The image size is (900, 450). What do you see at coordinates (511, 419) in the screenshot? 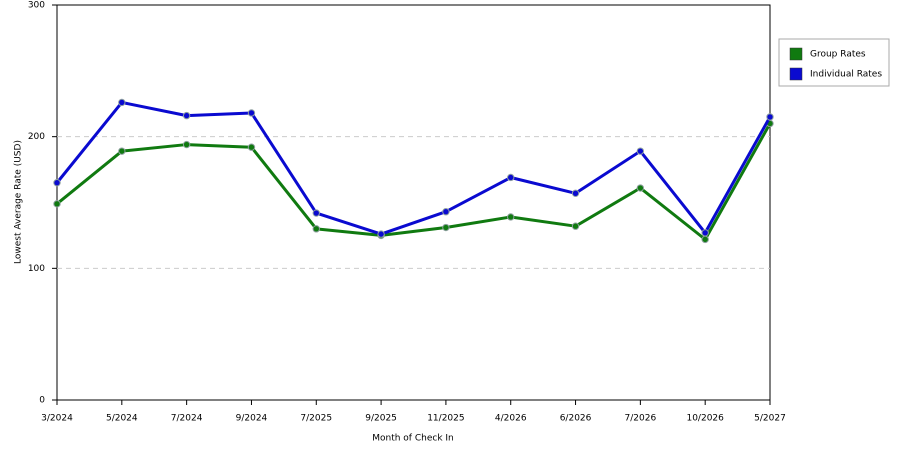
I see `x-tick-label: 4/2026` at bounding box center [511, 419].